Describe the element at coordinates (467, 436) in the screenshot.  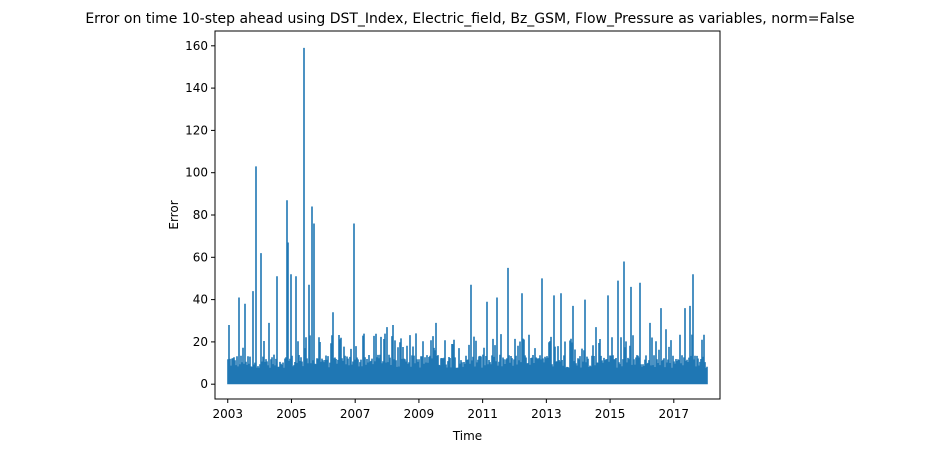
I see `x-axis-label: Time` at that location.